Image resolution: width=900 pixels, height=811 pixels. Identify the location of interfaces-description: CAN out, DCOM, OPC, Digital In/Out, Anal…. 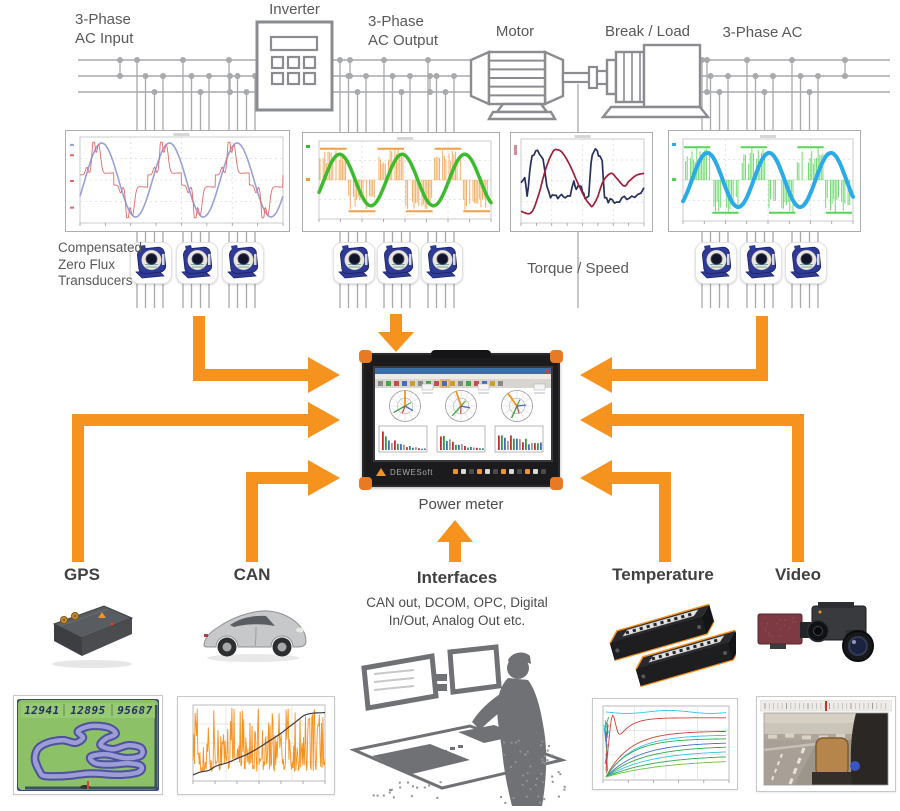
(457, 611).